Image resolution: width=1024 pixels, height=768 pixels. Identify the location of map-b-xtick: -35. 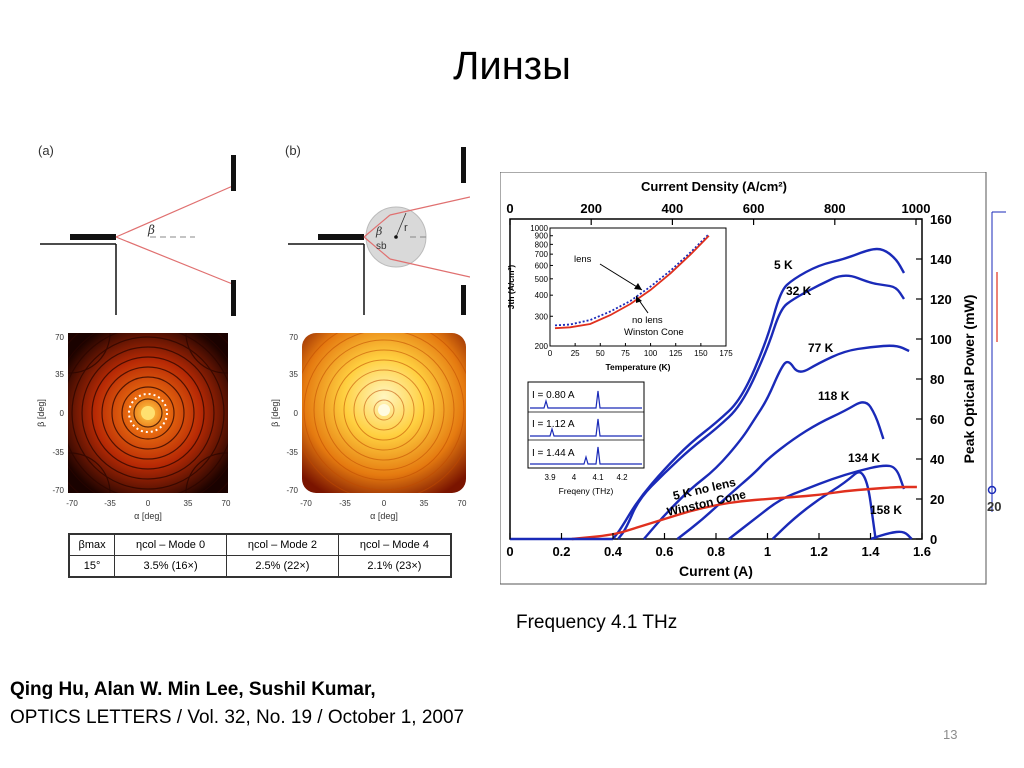
(345, 503).